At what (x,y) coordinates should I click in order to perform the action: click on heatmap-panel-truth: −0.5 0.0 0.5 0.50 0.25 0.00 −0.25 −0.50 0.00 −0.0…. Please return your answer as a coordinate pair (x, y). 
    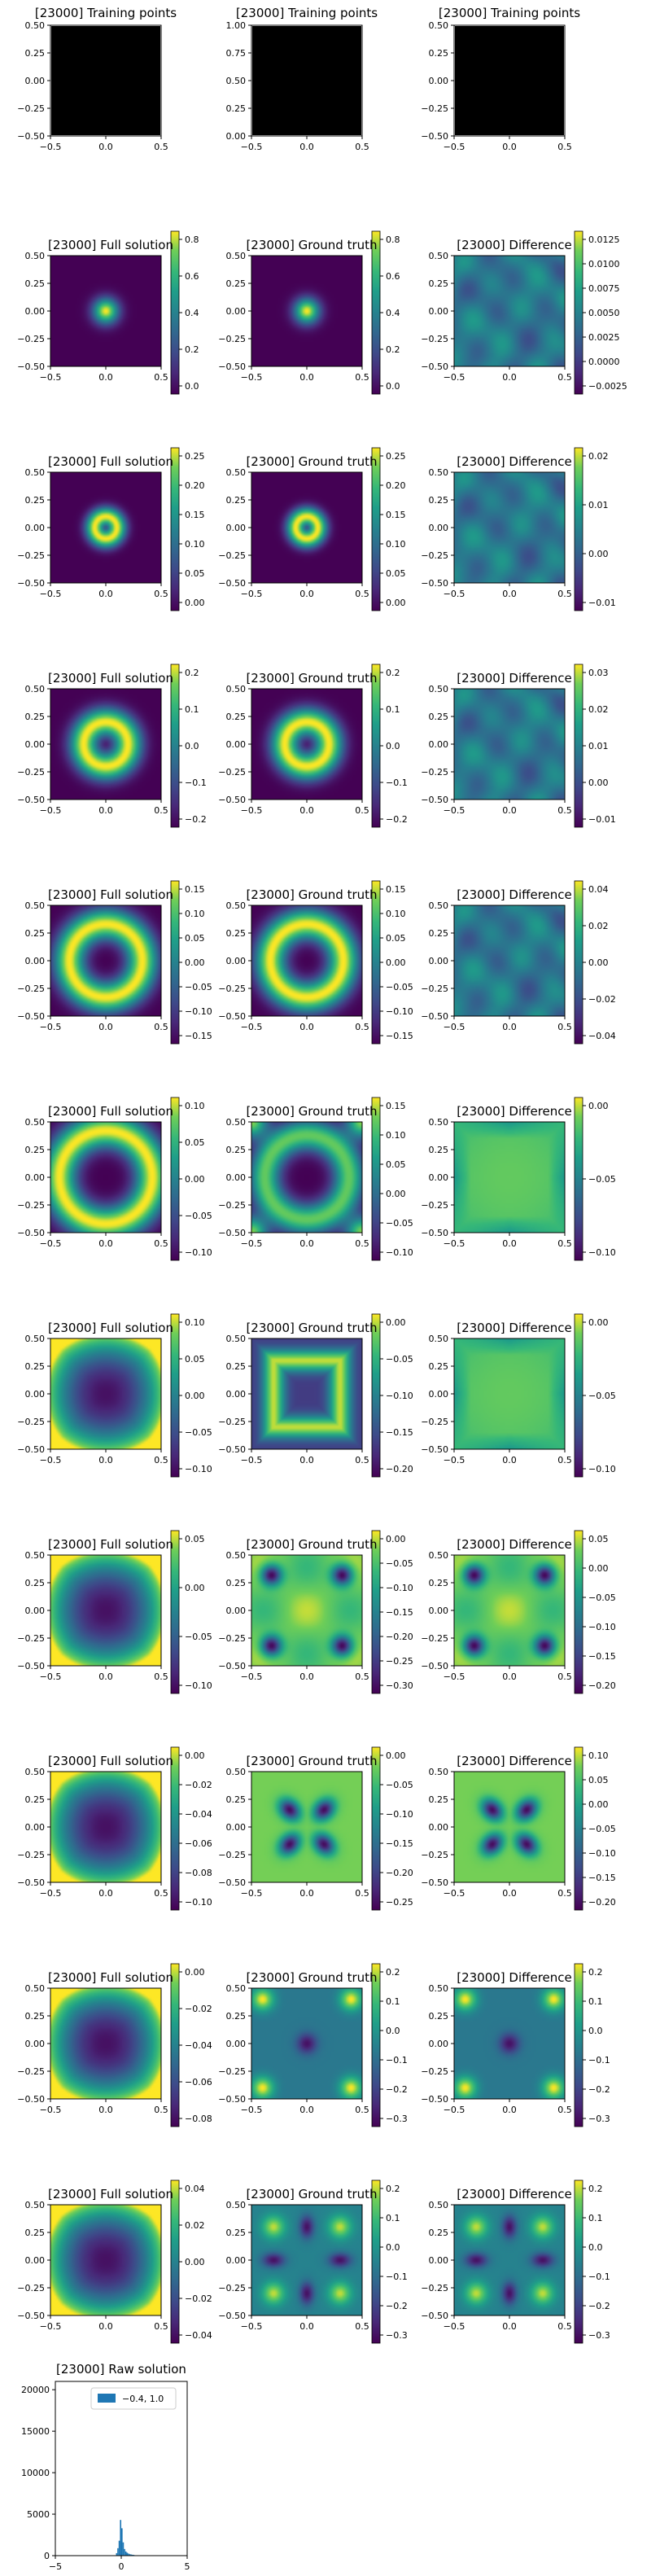
    Looking at the image, I should click on (315, 1828).